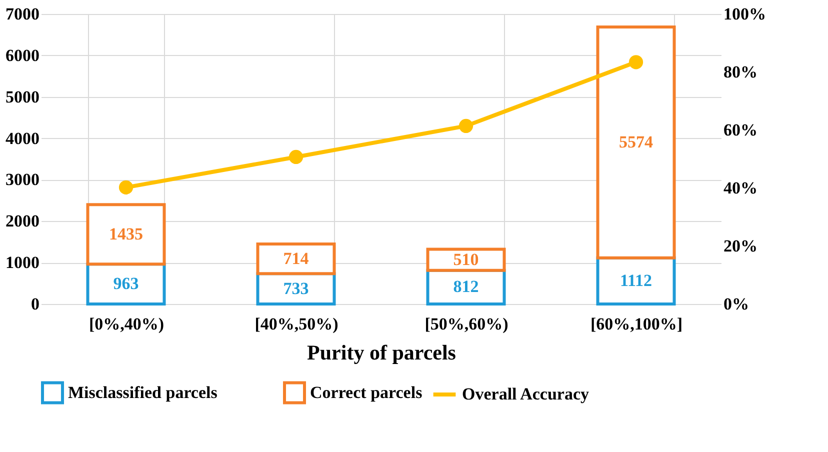 The height and width of the screenshot is (452, 828). I want to click on y2-tick-label: 100%, so click(745, 14).